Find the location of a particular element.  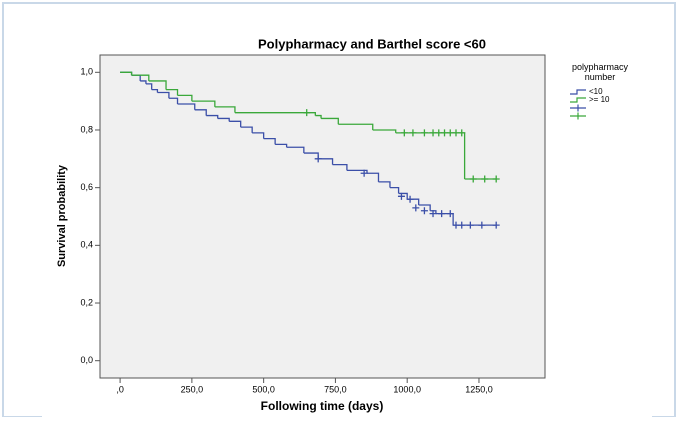

x-tick-label: 1250,0 is located at coordinates (479, 389).